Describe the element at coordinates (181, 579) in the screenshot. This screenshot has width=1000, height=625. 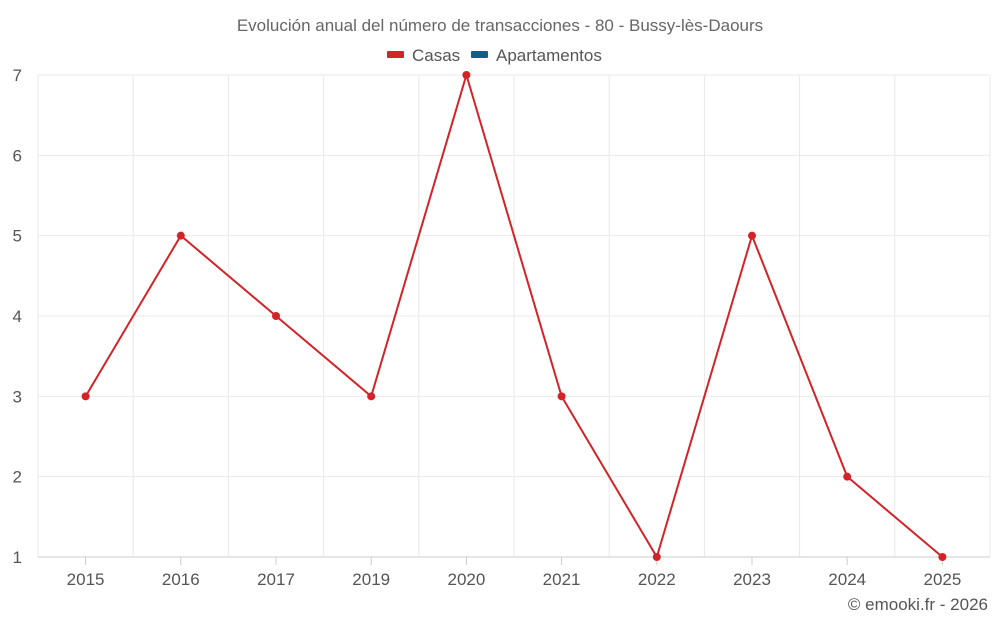
I see `x-tick-label-2016: 2016` at that location.